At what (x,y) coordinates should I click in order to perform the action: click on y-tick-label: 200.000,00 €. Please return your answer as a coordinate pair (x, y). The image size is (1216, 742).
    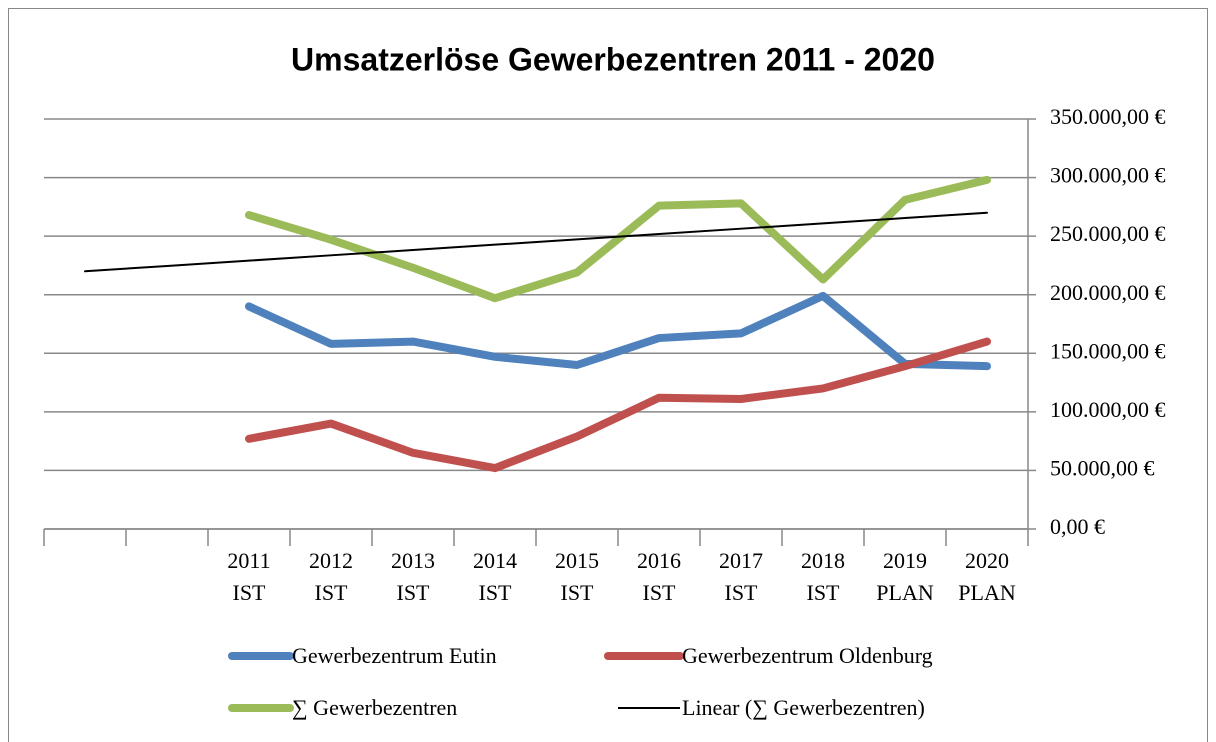
    Looking at the image, I should click on (1108, 292).